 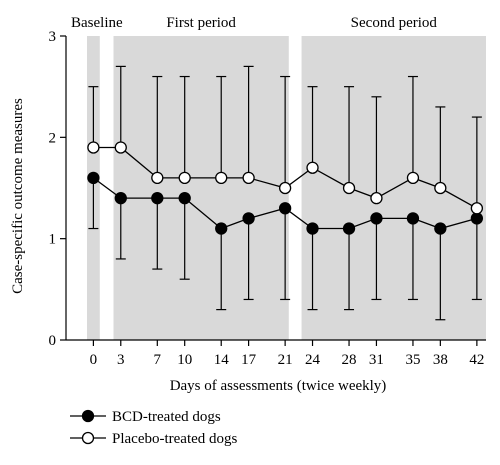 What do you see at coordinates (313, 360) in the screenshot?
I see `x-tick-label: 24` at bounding box center [313, 360].